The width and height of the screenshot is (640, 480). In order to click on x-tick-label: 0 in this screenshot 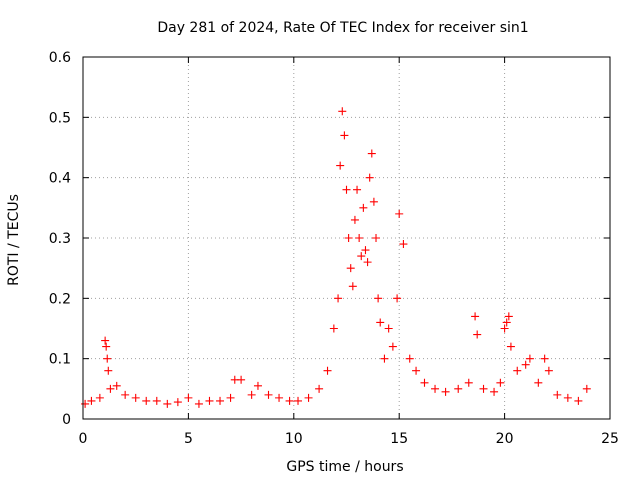, I will do `click(83, 439)`.